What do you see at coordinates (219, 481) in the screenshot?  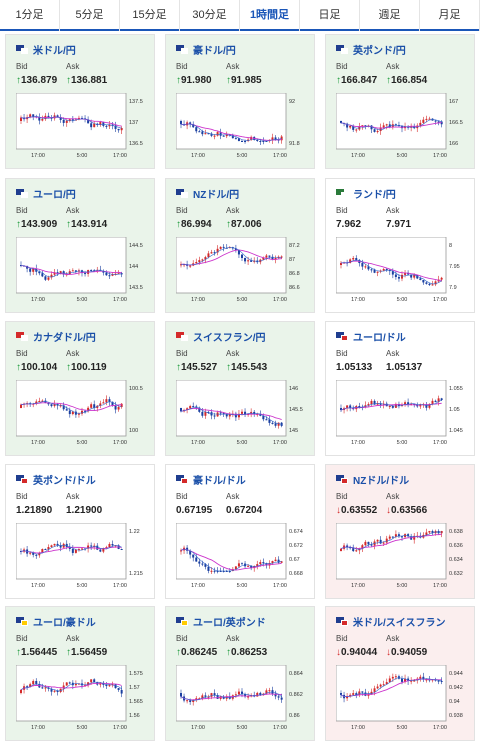 I see `currency-pair-link: 豪ドル/ドル` at bounding box center [219, 481].